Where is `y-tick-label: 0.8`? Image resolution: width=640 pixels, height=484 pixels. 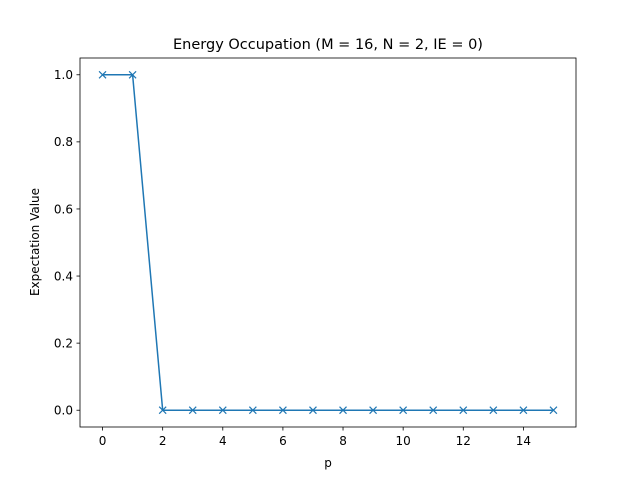 y-tick-label: 0.8 is located at coordinates (63, 142).